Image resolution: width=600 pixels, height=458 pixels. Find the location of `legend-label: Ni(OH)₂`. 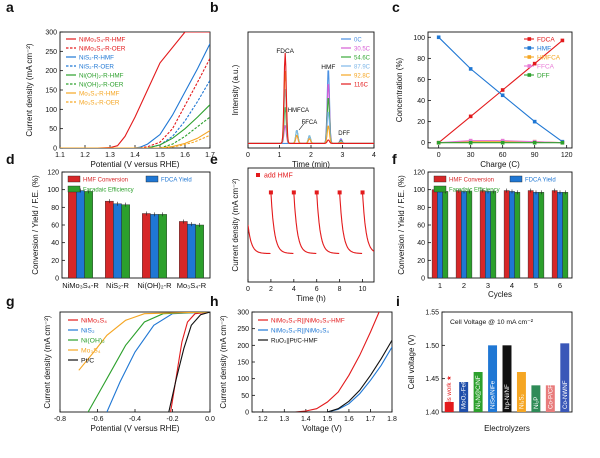

legend-label: Ni(OH)₂ is located at coordinates (93, 341).